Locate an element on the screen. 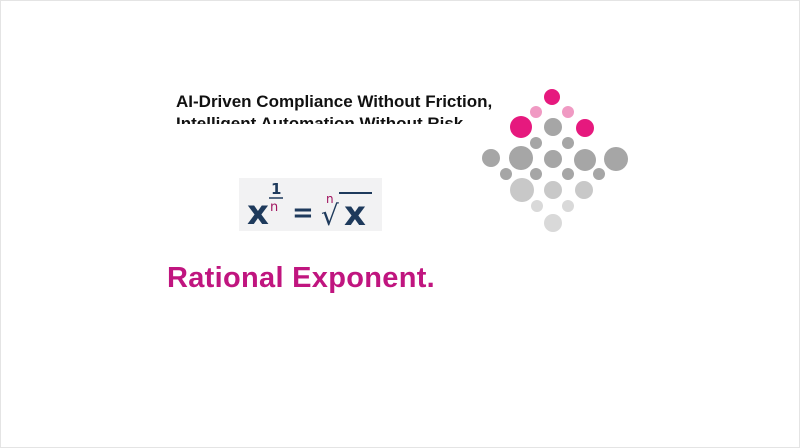 This screenshot has width=800, height=448. dot-diamond-logo-icon is located at coordinates (554, 161).